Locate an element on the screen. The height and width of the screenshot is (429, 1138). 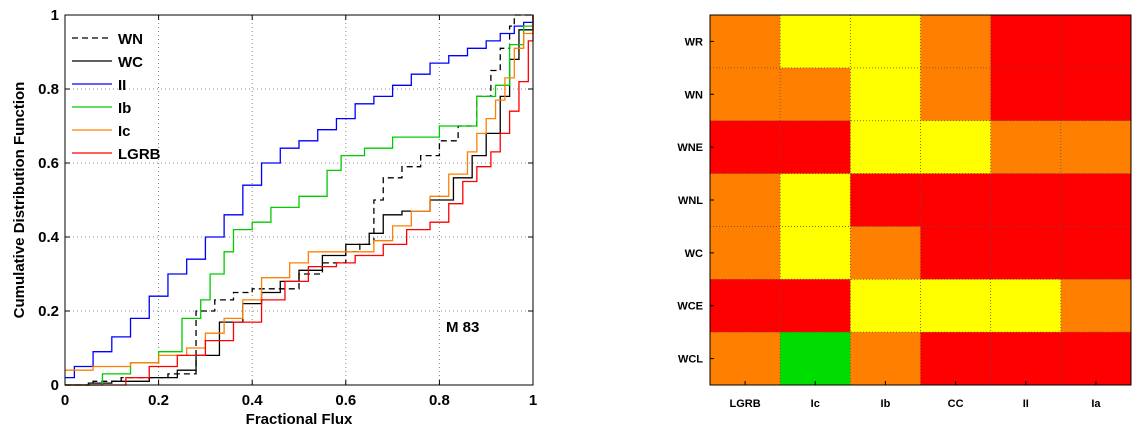
cdf-y-tick-label: 0.6 is located at coordinates (48, 163).